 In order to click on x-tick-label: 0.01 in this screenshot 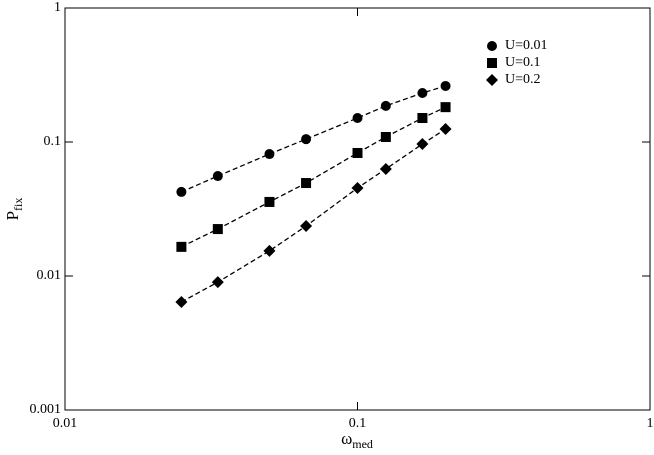, I will do `click(65, 423)`.